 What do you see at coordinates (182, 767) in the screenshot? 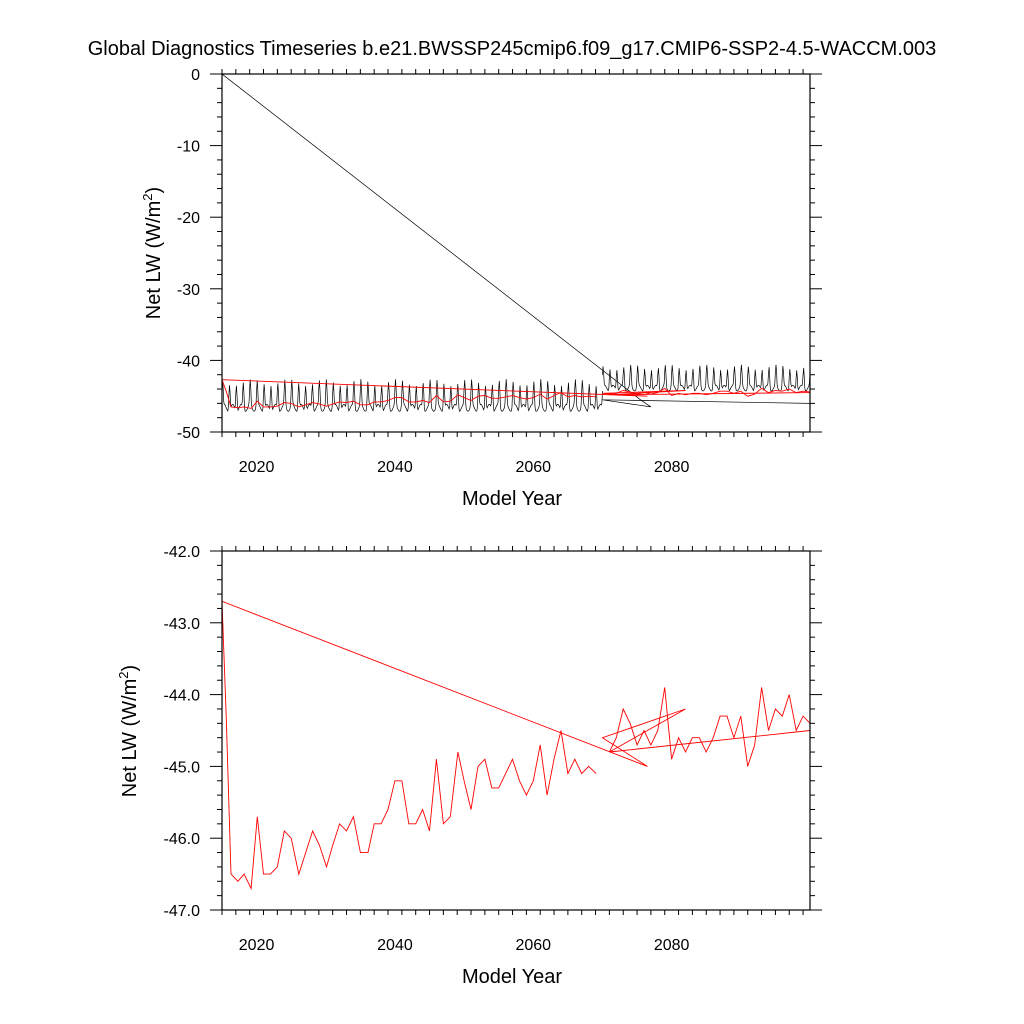
I see `y-tick-label: -45.0` at bounding box center [182, 767].